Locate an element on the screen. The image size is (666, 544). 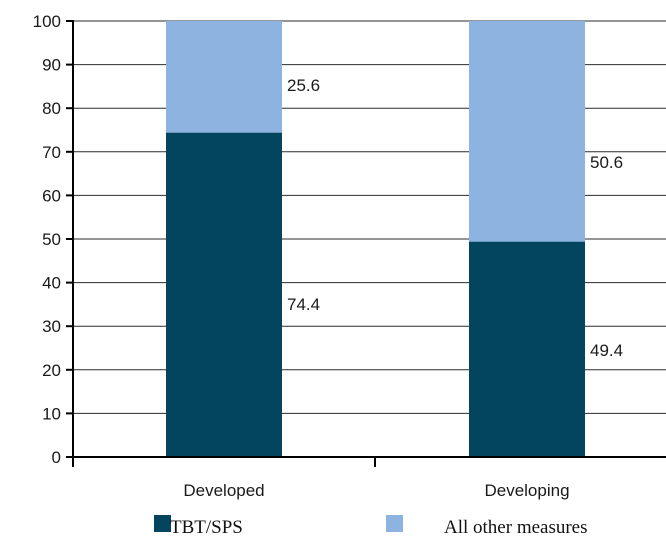
y-tick-labels: 0 10 20 30 40 50 60 70 80 90 100 is located at coordinates (47, 239).